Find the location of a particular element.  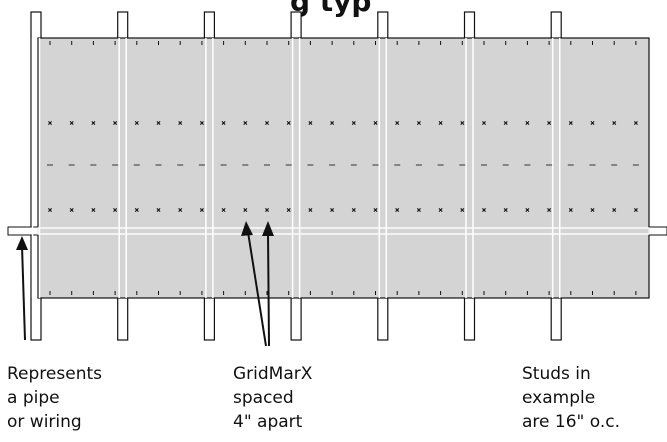

studs-label: Studs in example are 16" o.c. is located at coordinates (571, 398).